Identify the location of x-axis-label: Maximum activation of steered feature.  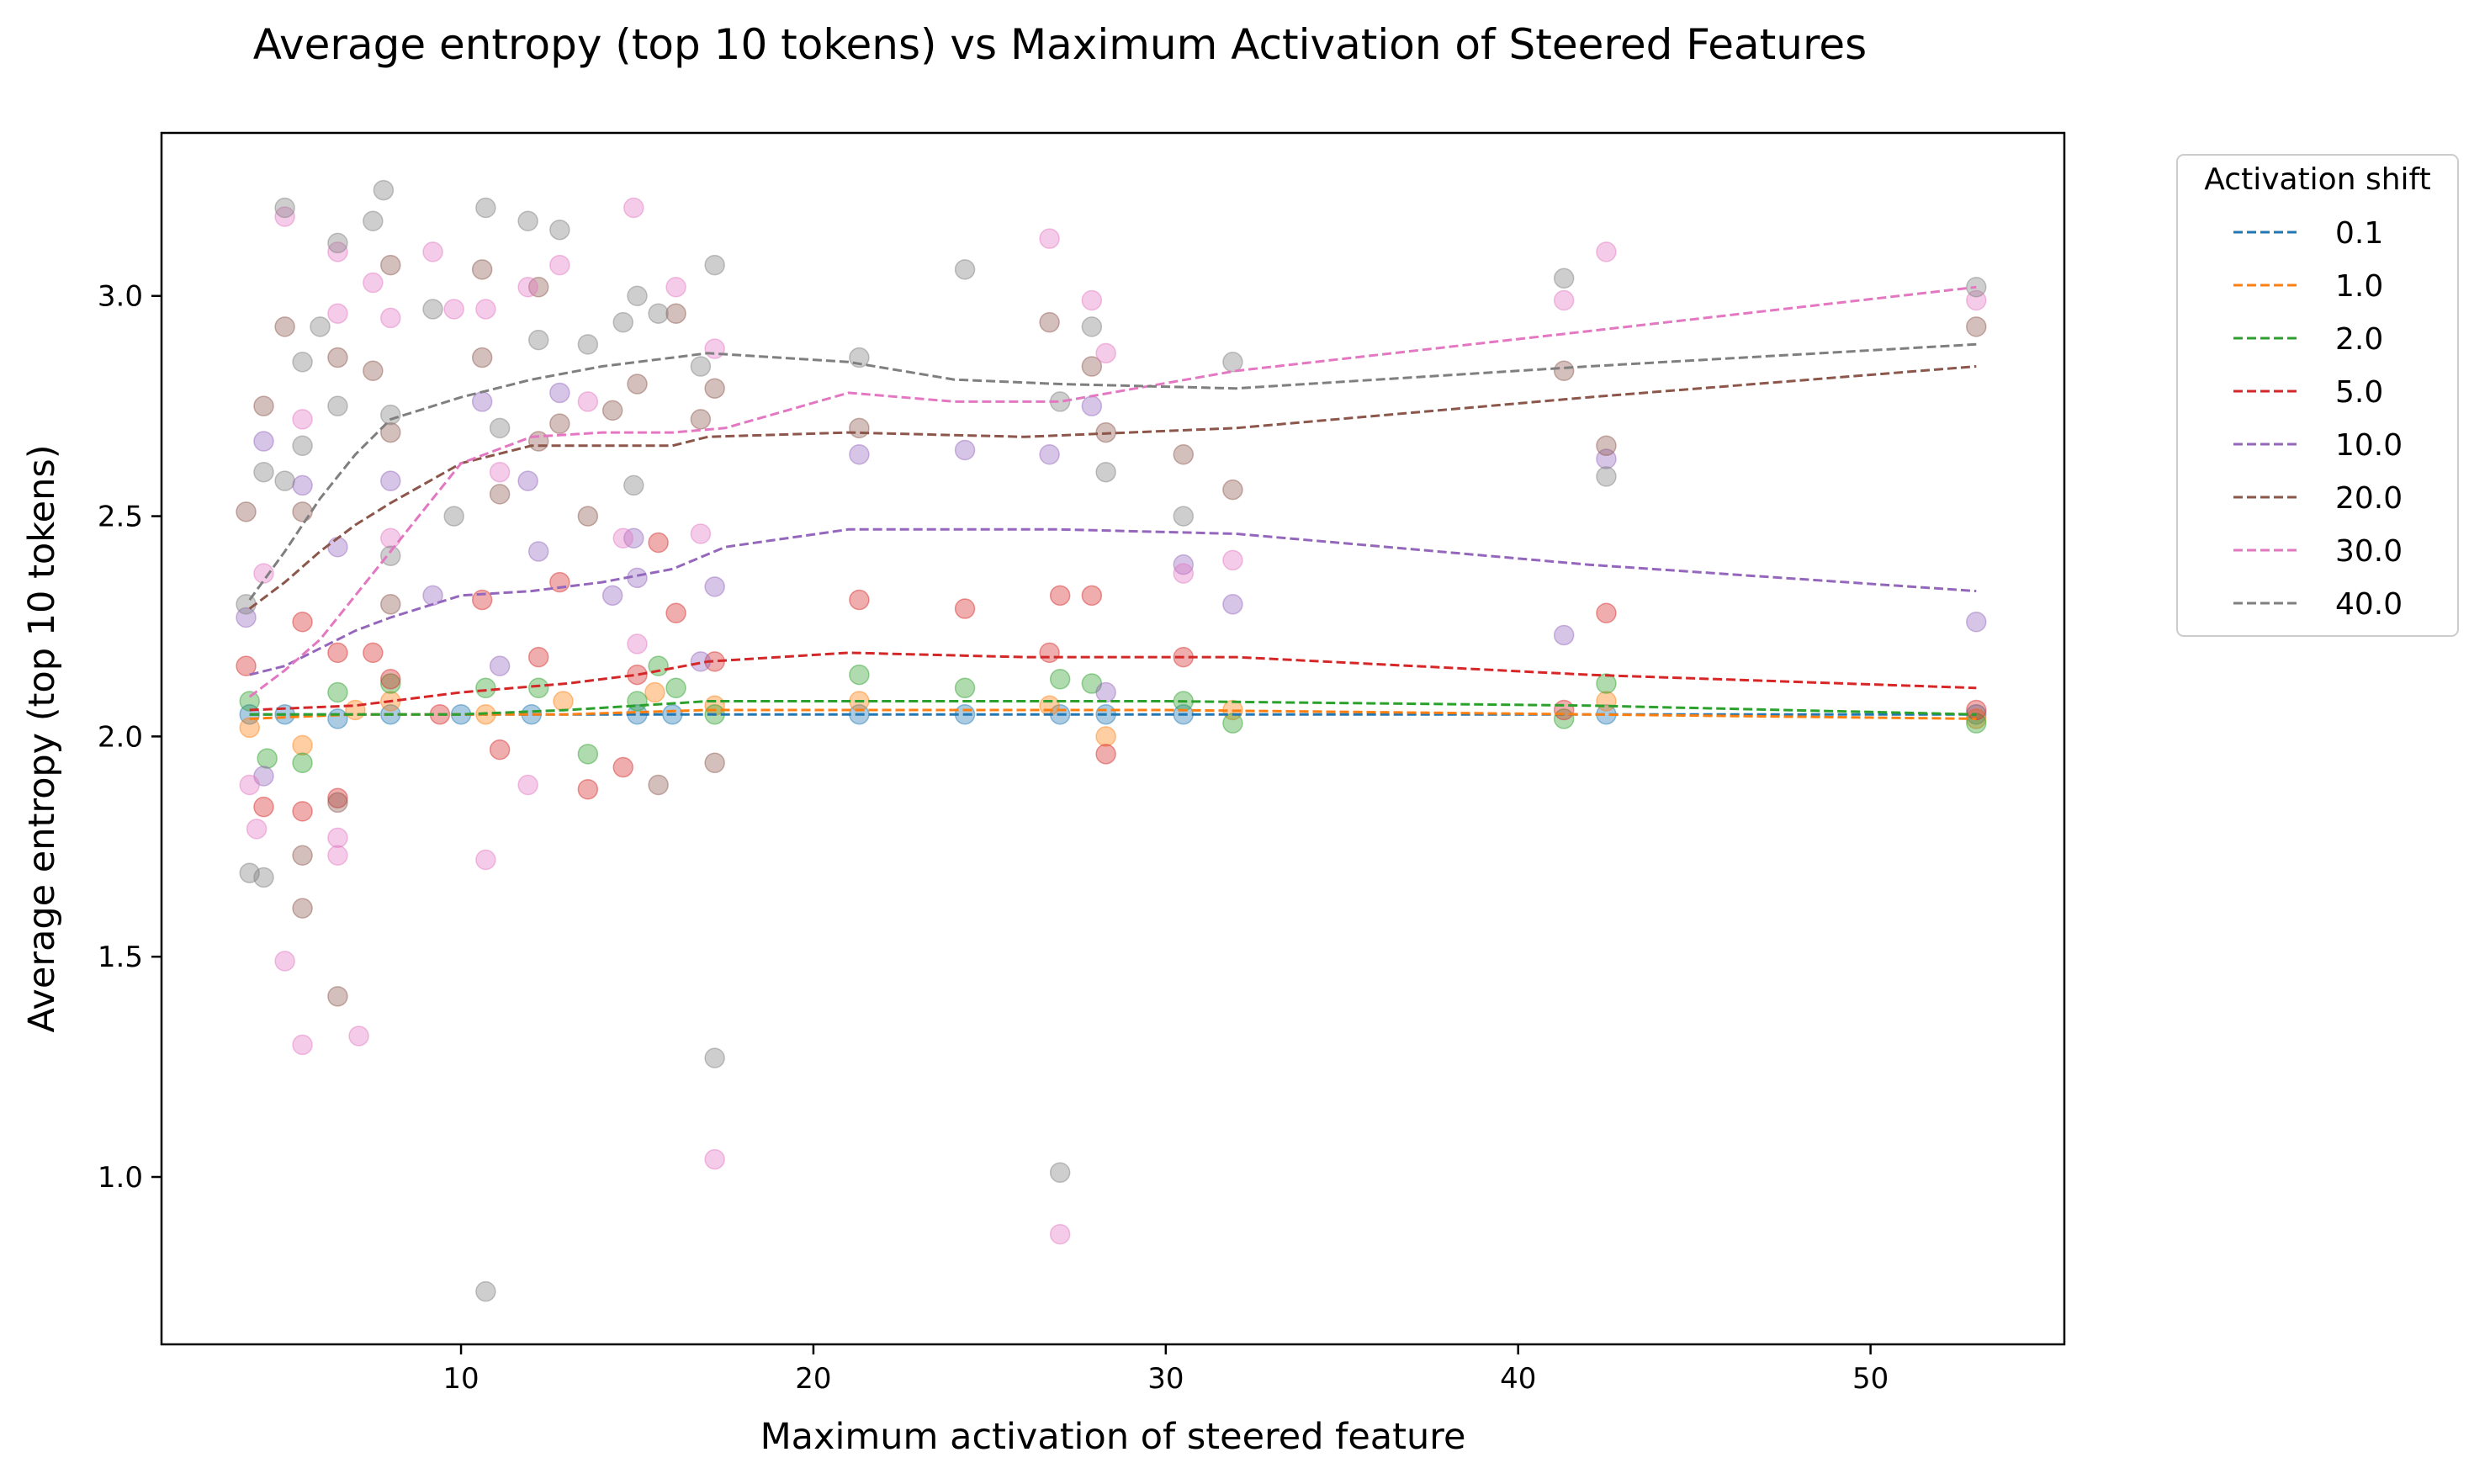
(1113, 1437).